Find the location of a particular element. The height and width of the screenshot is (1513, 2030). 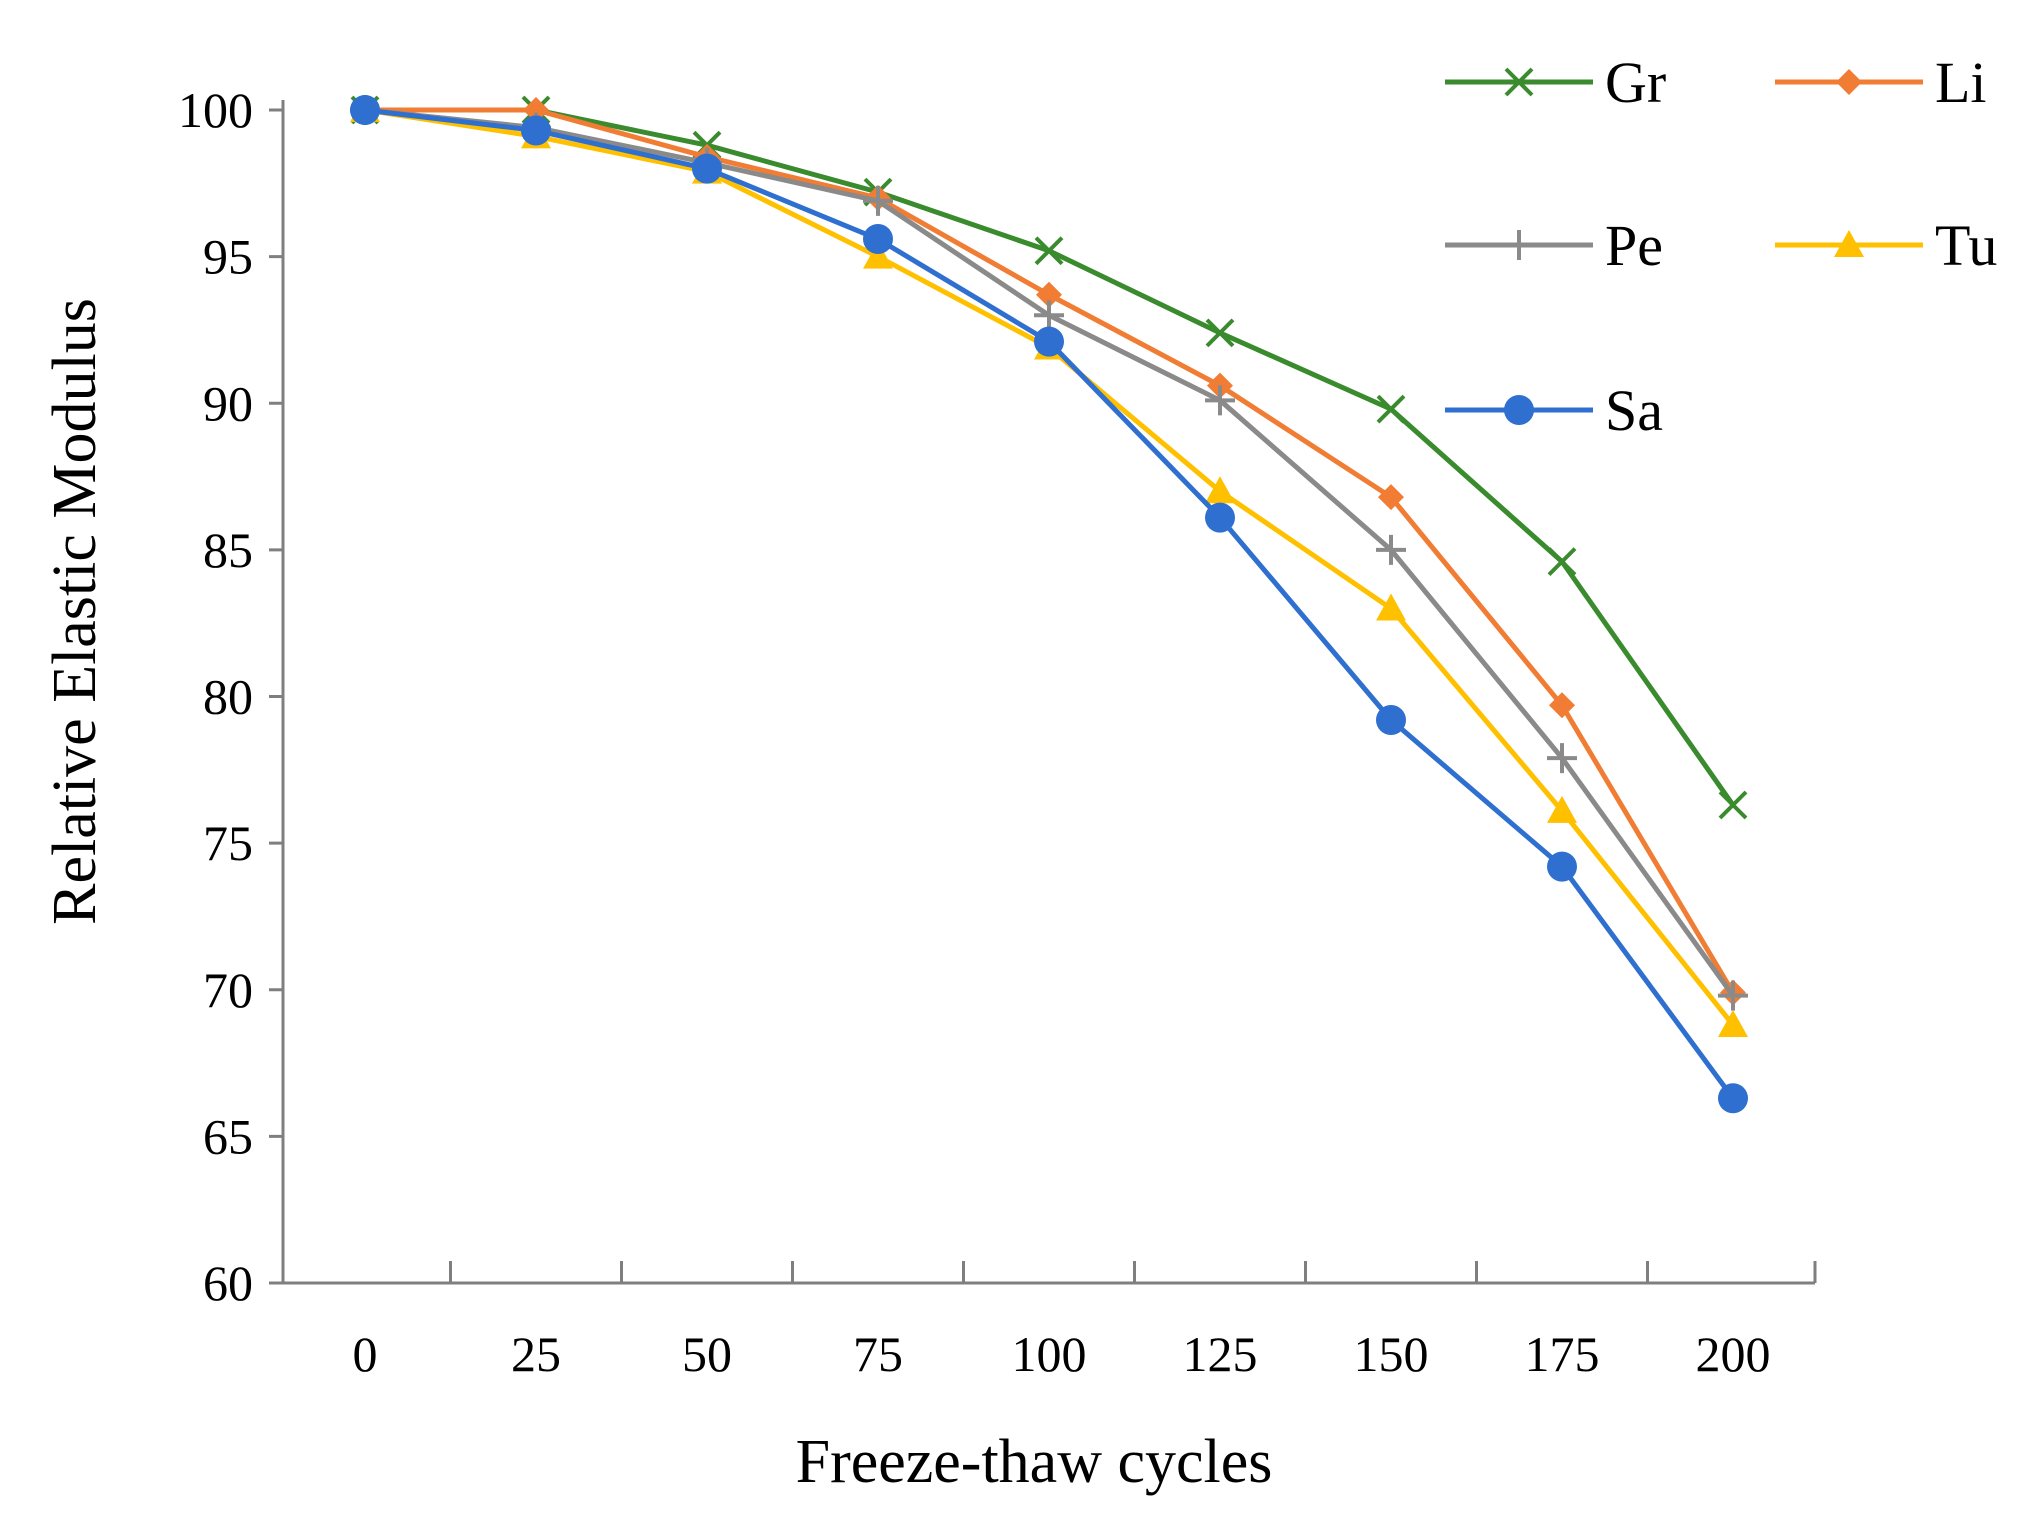

y-tick-label: 90 is located at coordinates (228, 403).